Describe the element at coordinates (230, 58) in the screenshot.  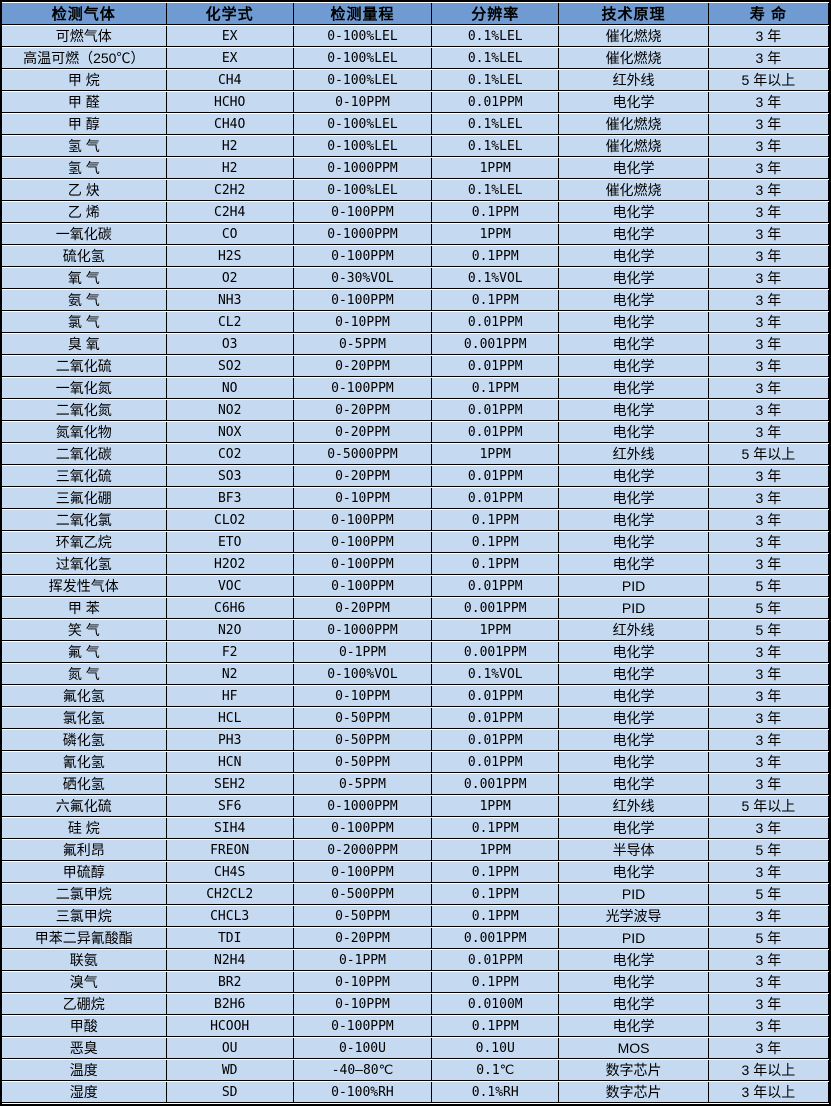
I see `formula-cell: EX` at that location.